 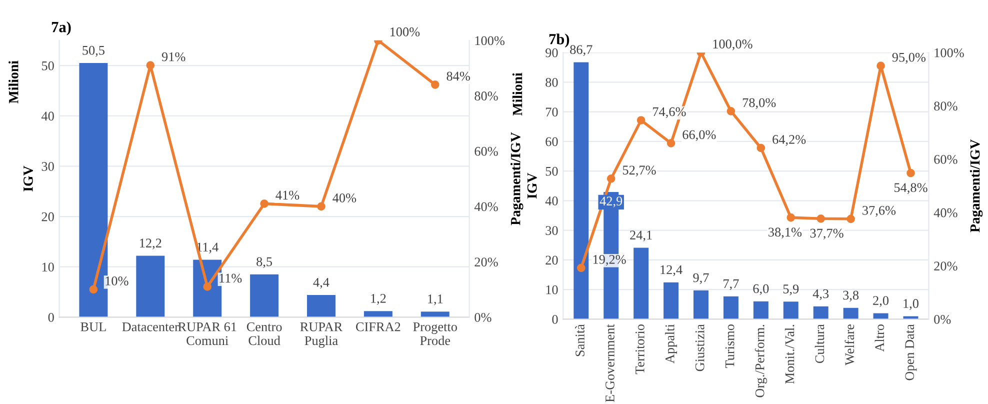 What do you see at coordinates (639, 171) in the screenshot?
I see `data-label: 52,7%` at bounding box center [639, 171].